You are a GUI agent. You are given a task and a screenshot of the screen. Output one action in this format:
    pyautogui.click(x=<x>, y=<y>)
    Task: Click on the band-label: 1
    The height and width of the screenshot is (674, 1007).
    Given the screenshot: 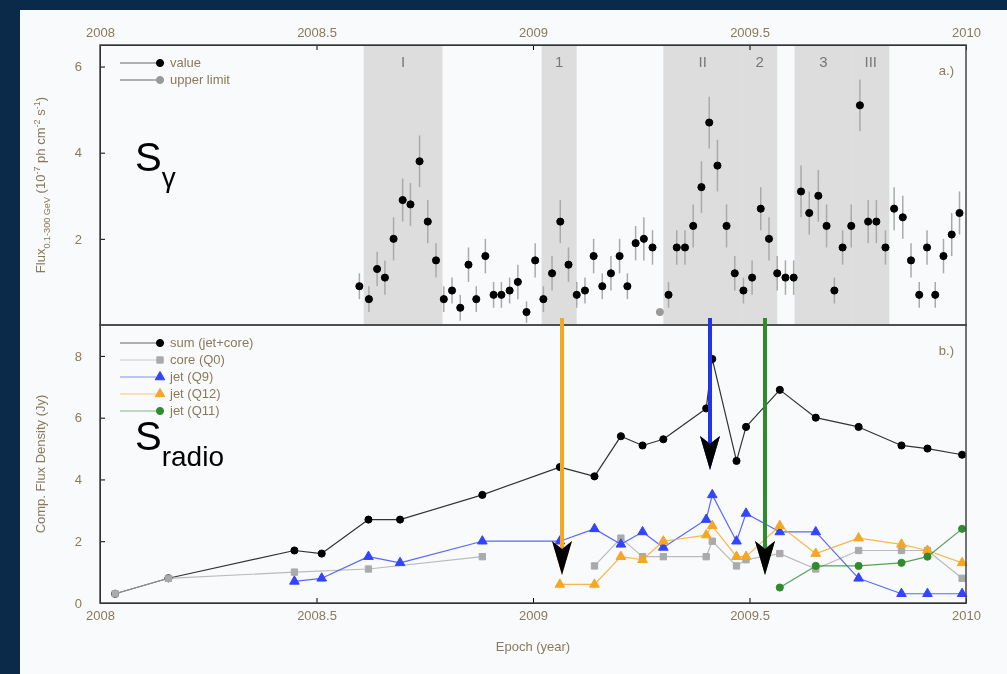 What is the action you would take?
    pyautogui.click(x=559, y=61)
    